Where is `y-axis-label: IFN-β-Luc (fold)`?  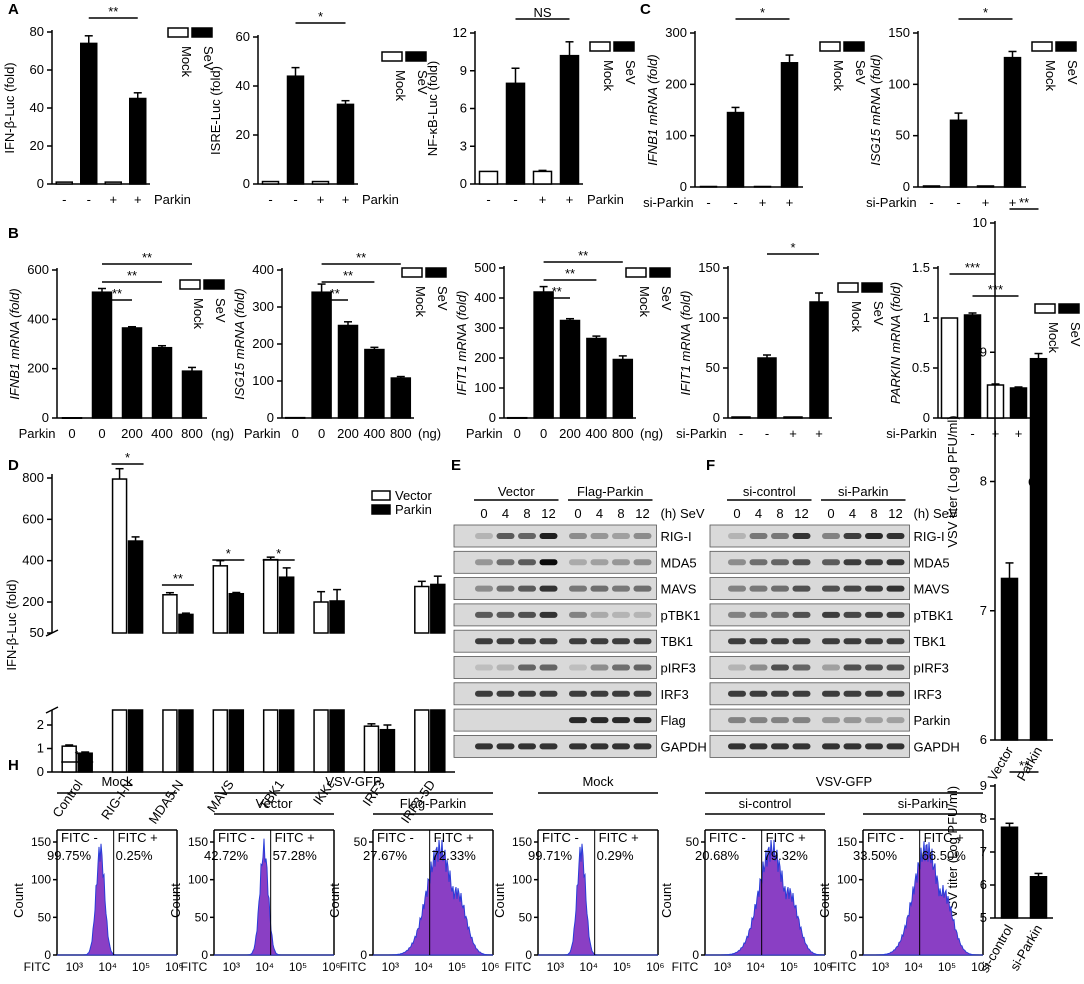 y-axis-label: IFN-β-Luc (fold) is located at coordinates (9, 107).